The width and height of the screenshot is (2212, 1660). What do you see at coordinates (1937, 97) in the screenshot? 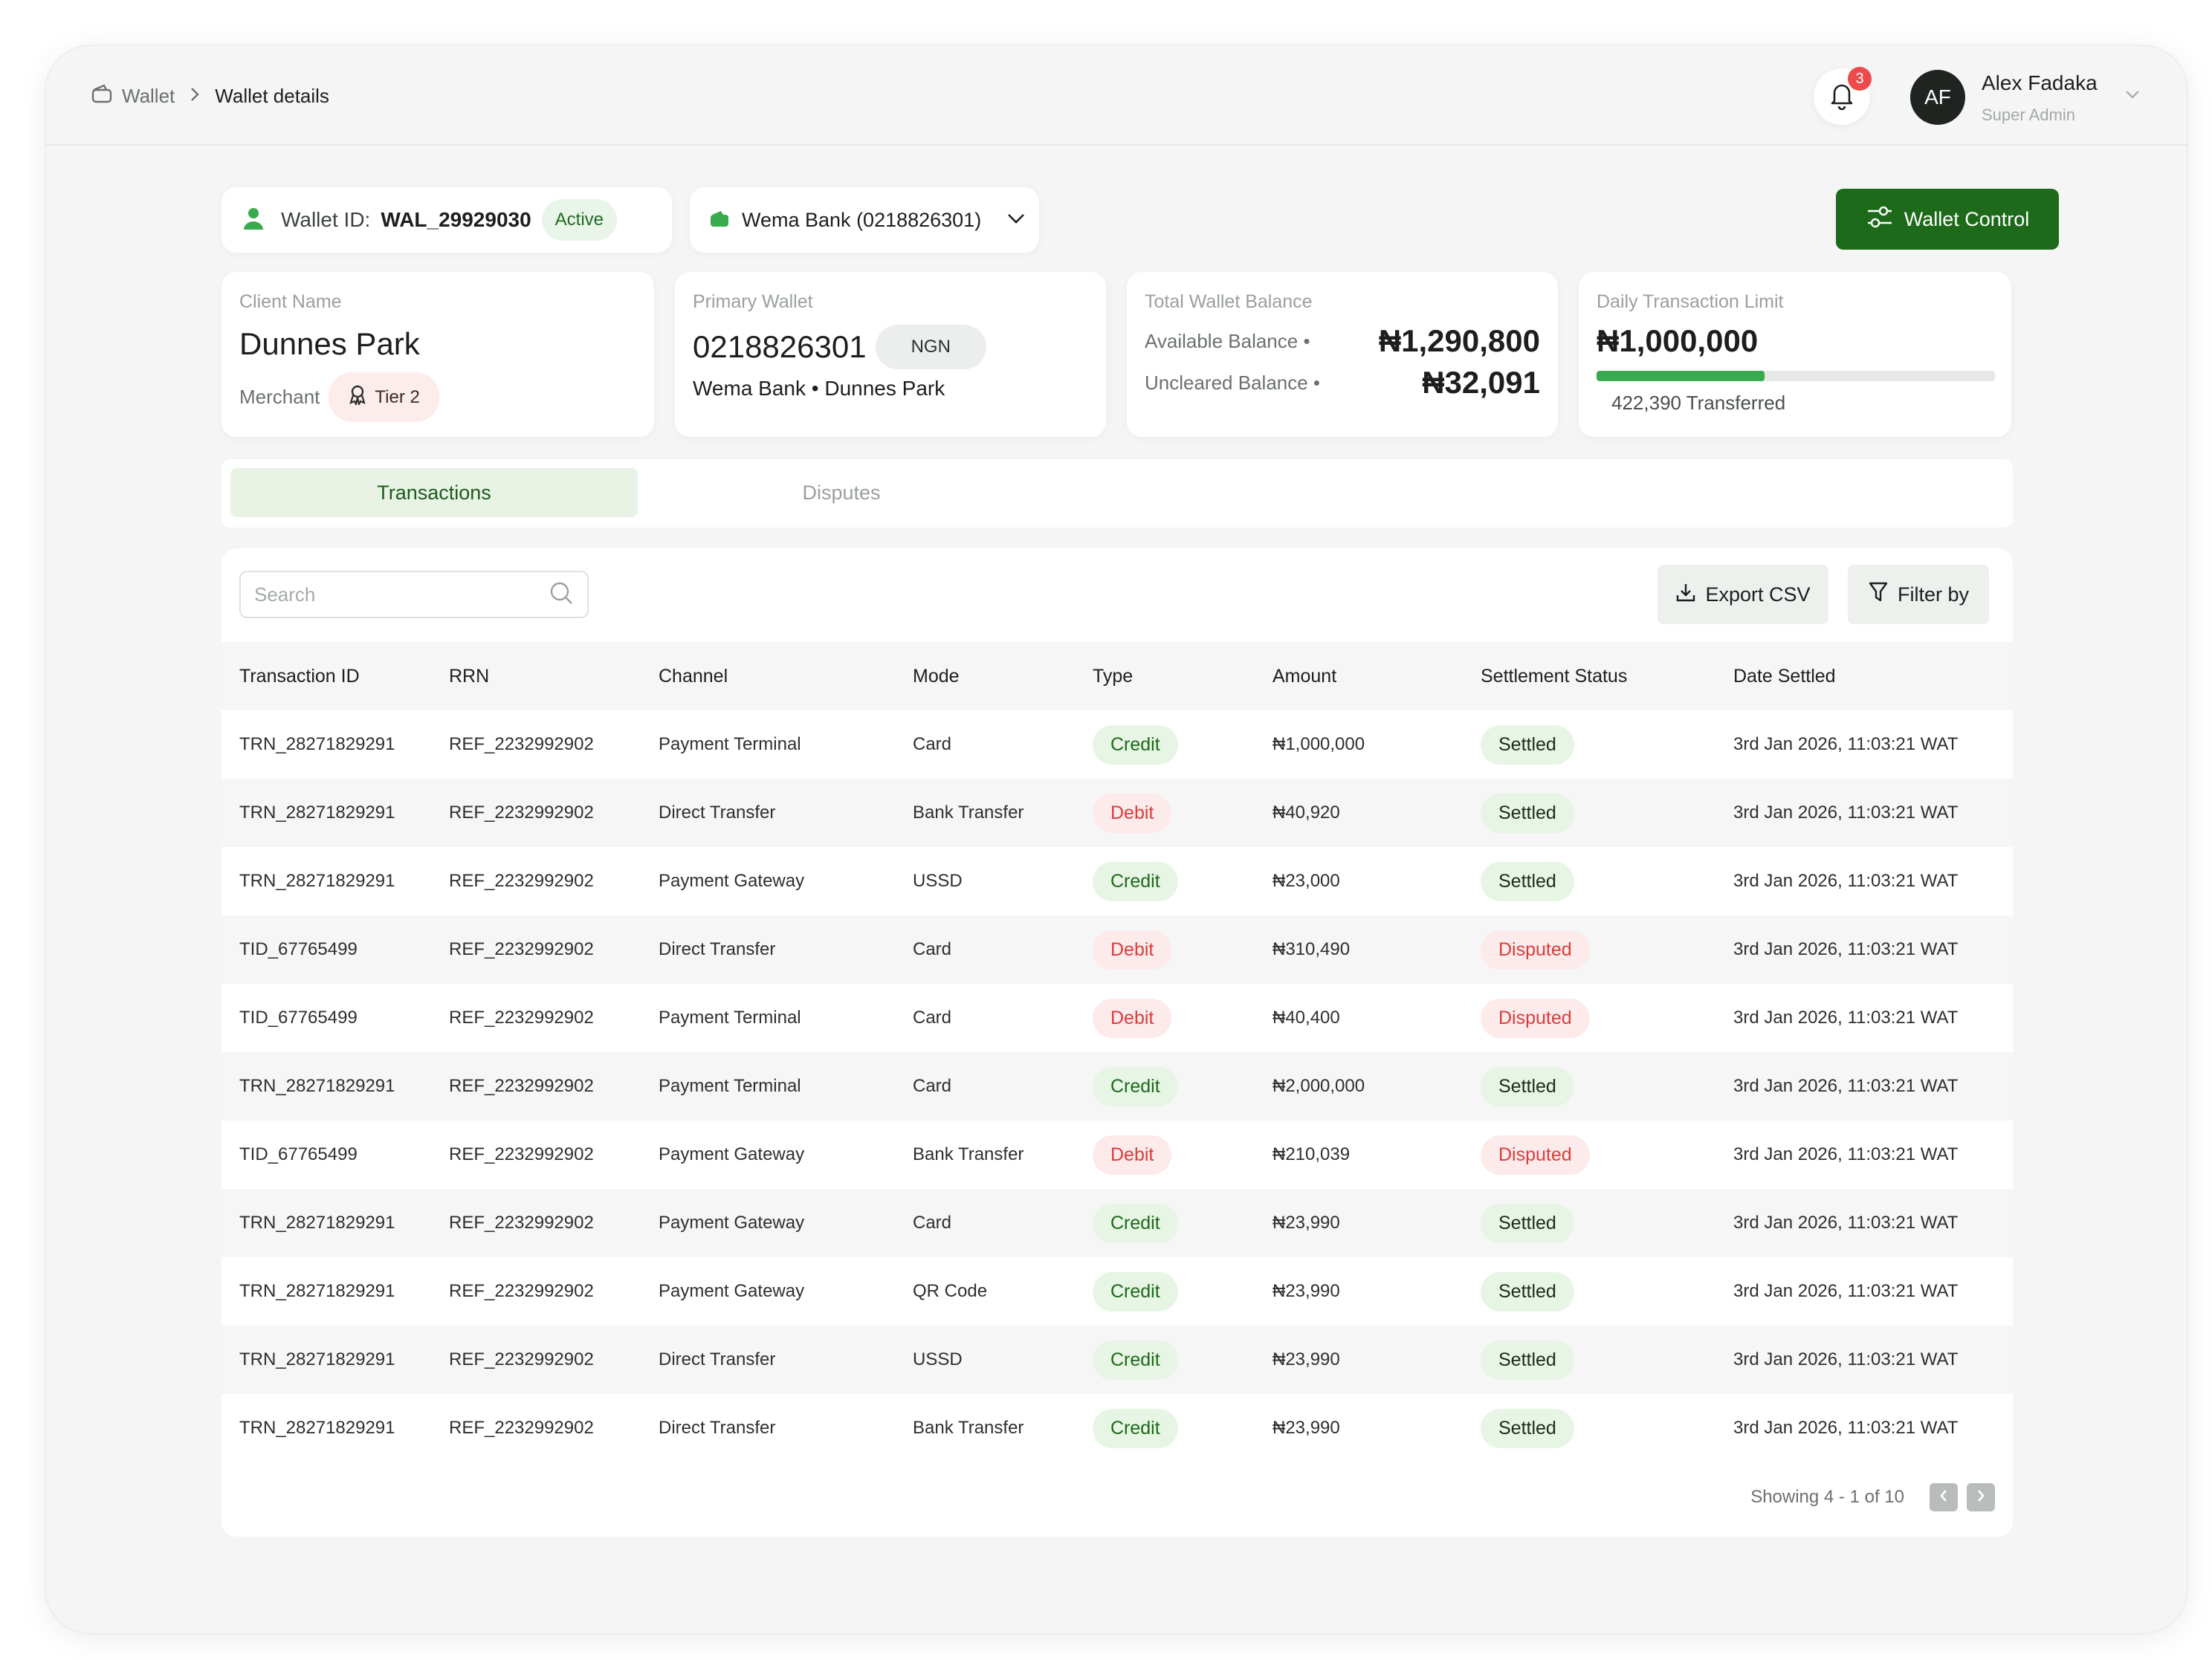
I see `avatar: AF` at bounding box center [1937, 97].